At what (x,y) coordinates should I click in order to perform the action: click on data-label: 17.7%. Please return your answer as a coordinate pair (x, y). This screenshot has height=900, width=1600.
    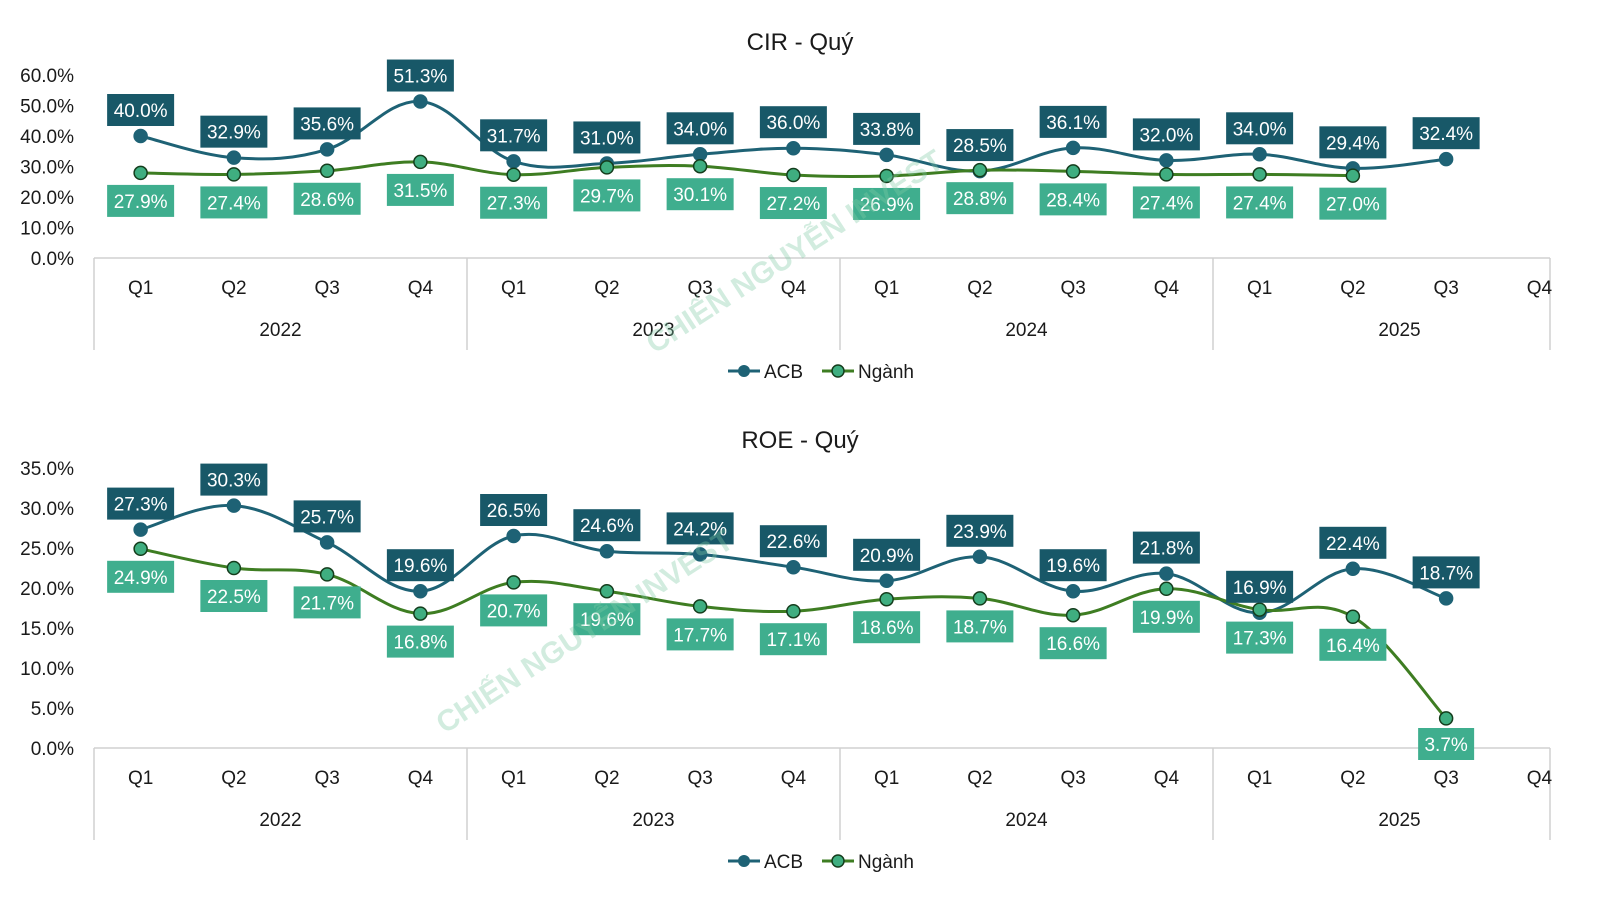
    Looking at the image, I should click on (700, 635).